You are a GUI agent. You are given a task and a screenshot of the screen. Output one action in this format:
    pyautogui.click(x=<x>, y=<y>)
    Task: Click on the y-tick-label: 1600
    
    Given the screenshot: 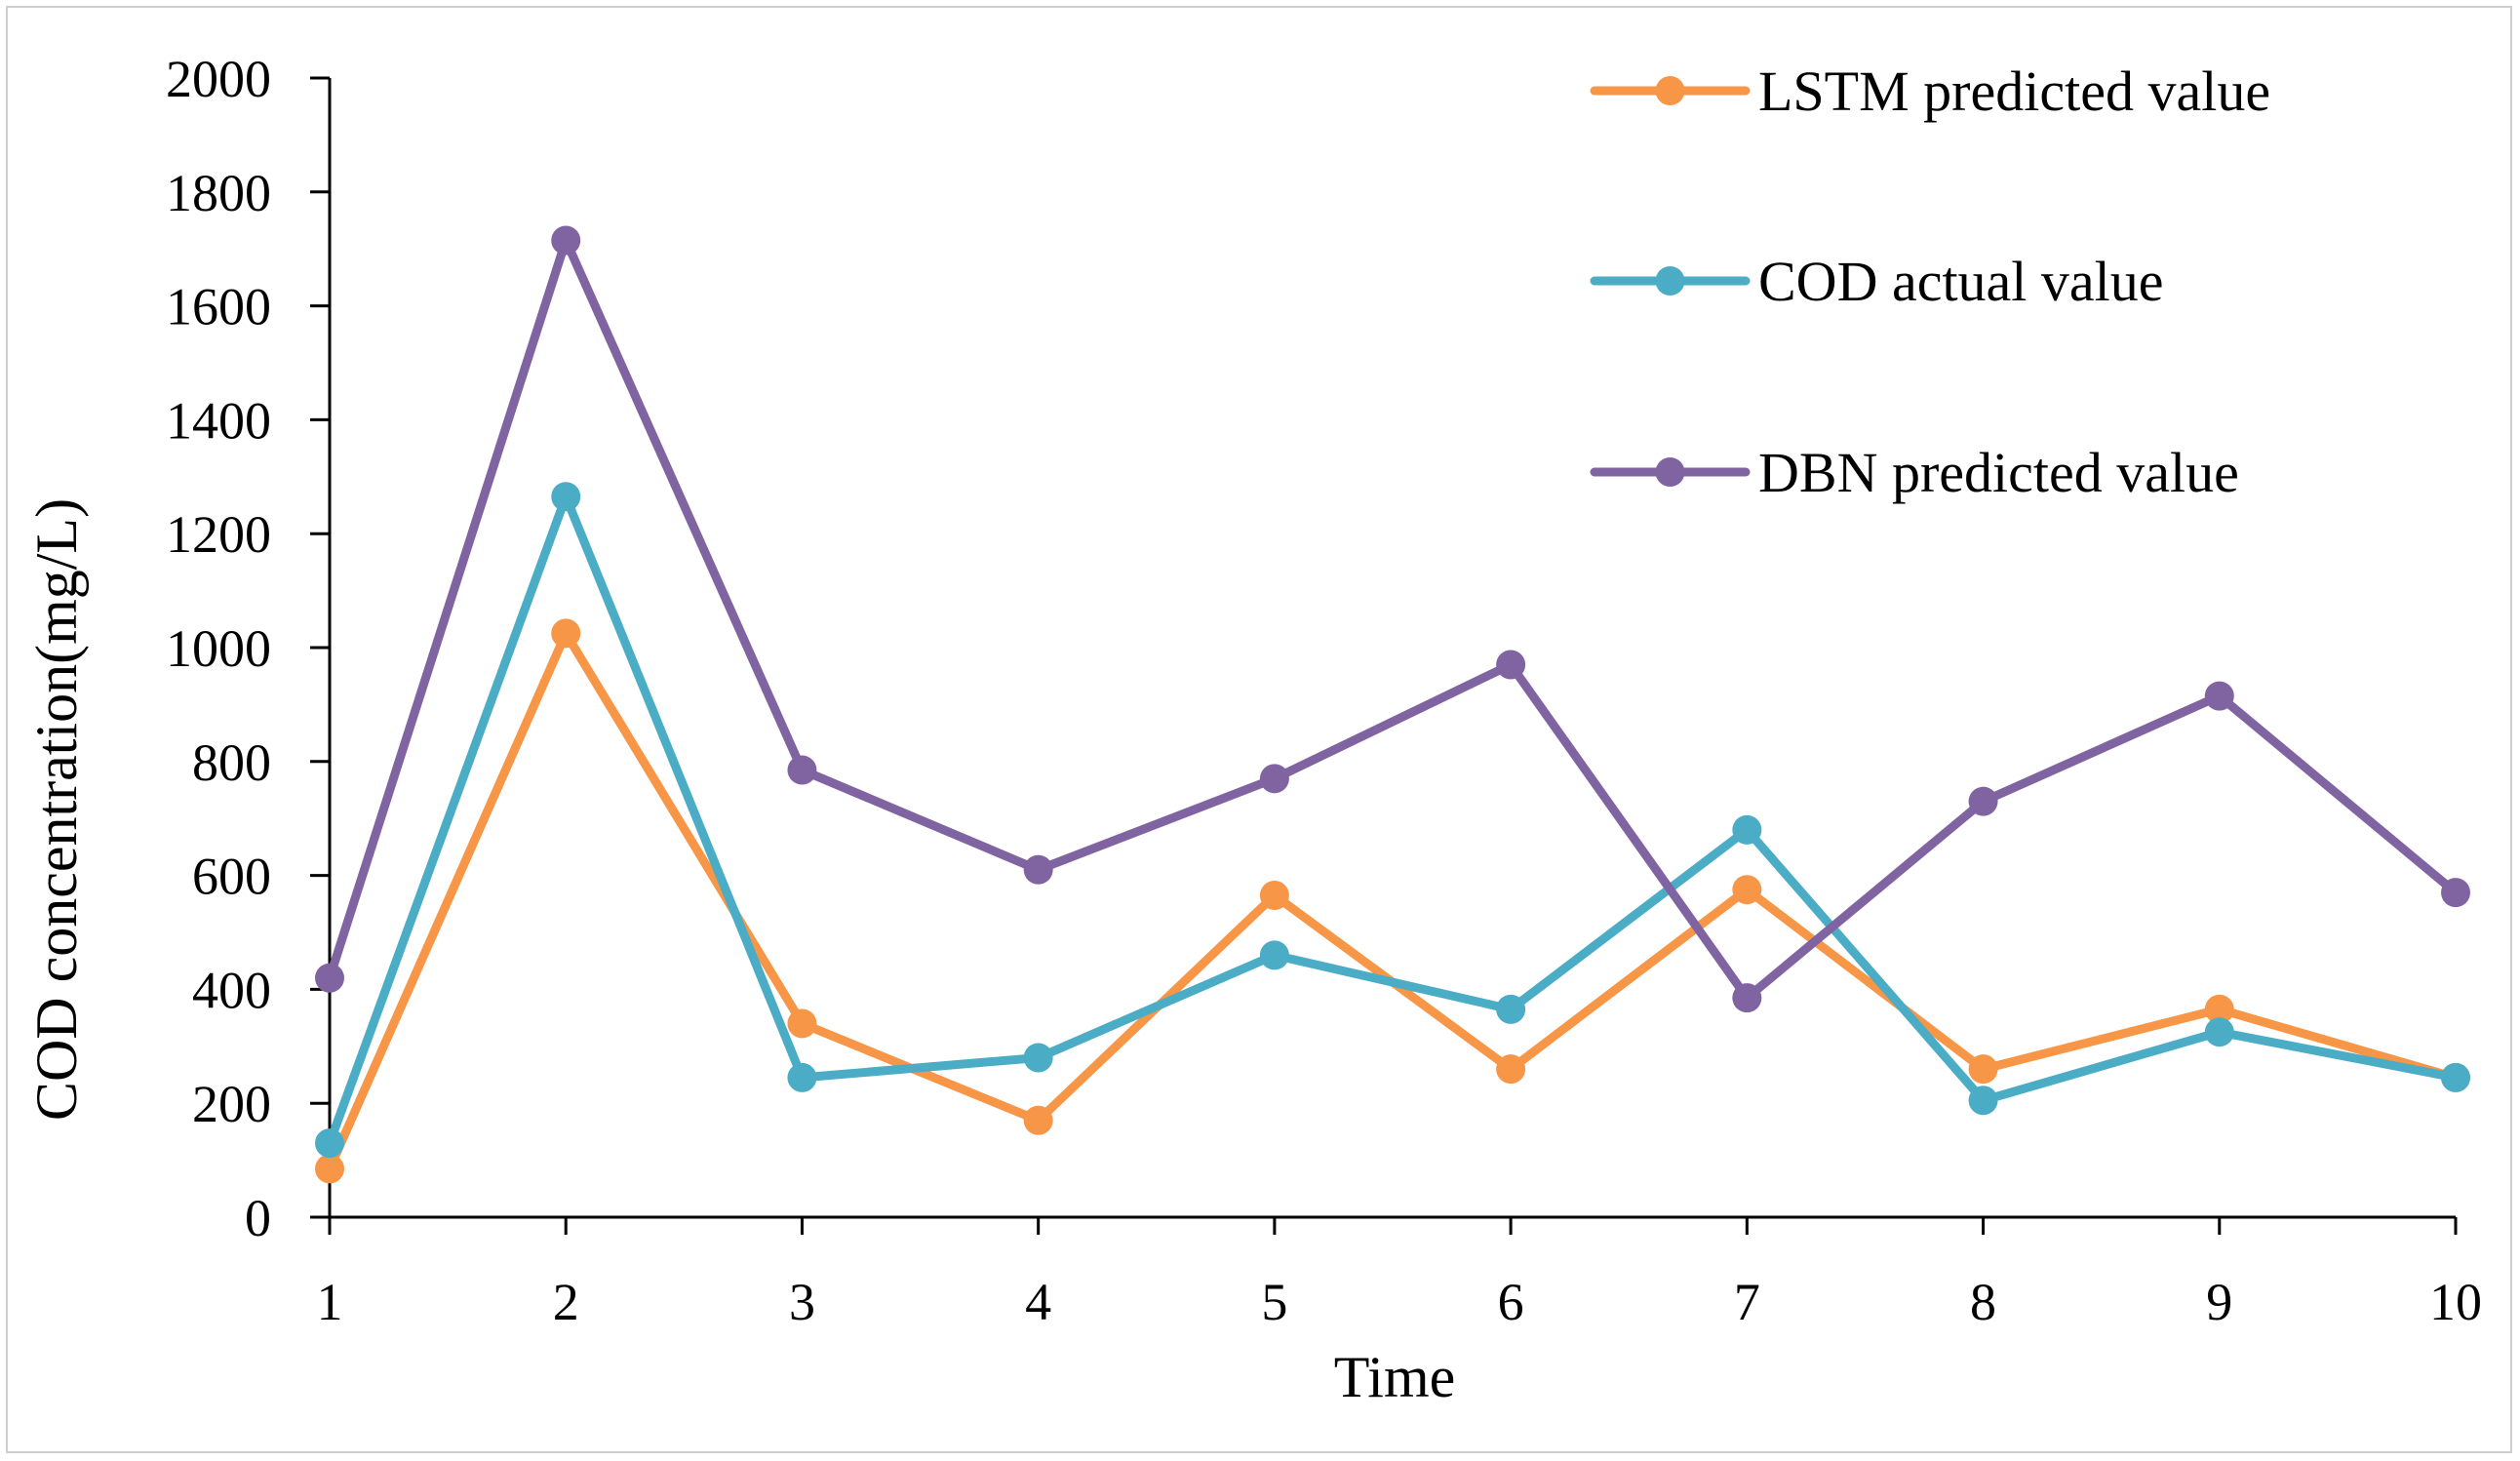 What is the action you would take?
    pyautogui.click(x=218, y=307)
    